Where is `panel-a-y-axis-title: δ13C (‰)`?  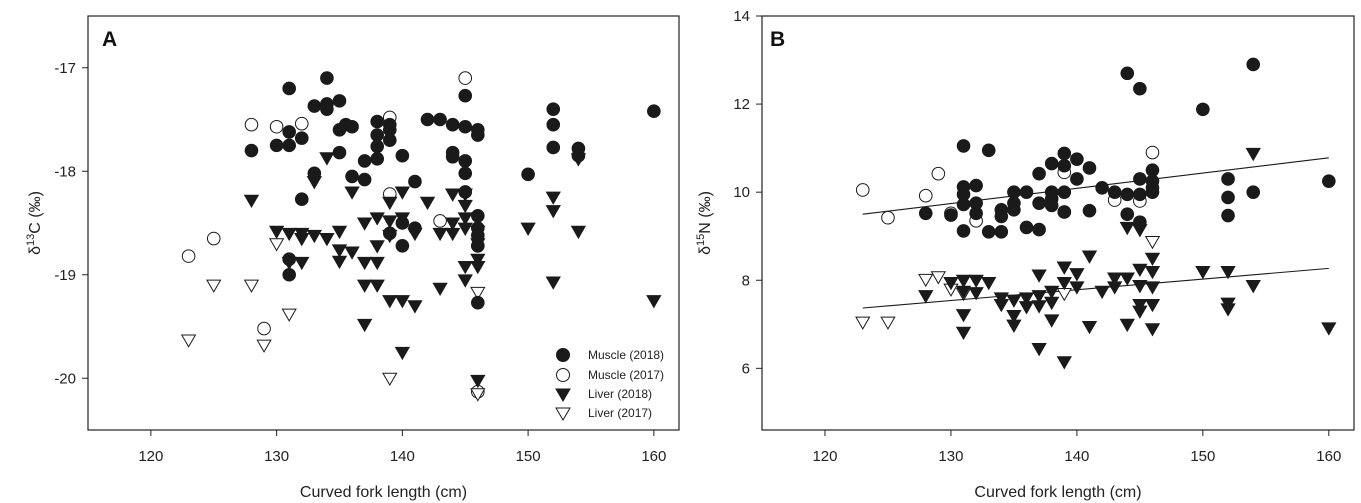 panel-a-y-axis-title: δ13C (‰) is located at coordinates (34, 223).